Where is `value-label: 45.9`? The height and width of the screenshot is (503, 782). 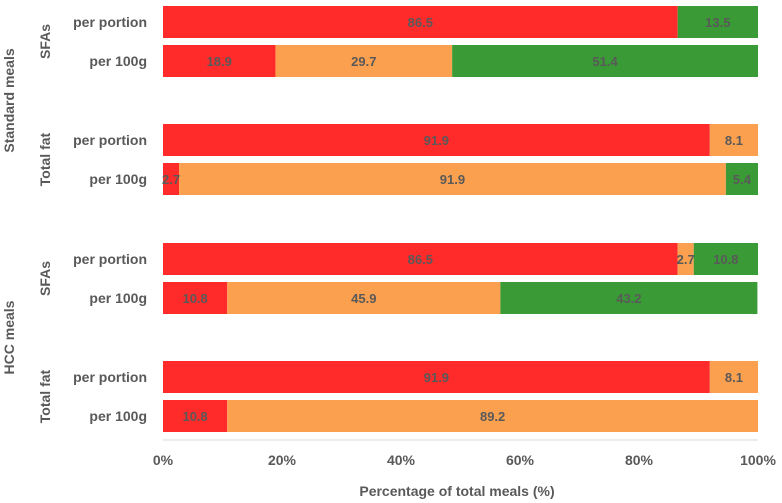
value-label: 45.9 is located at coordinates (363, 298).